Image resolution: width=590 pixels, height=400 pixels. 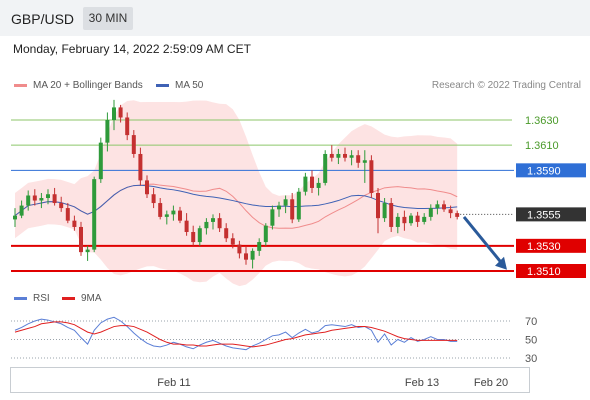 I want to click on legend-ma50: MA 50, so click(x=179, y=85).